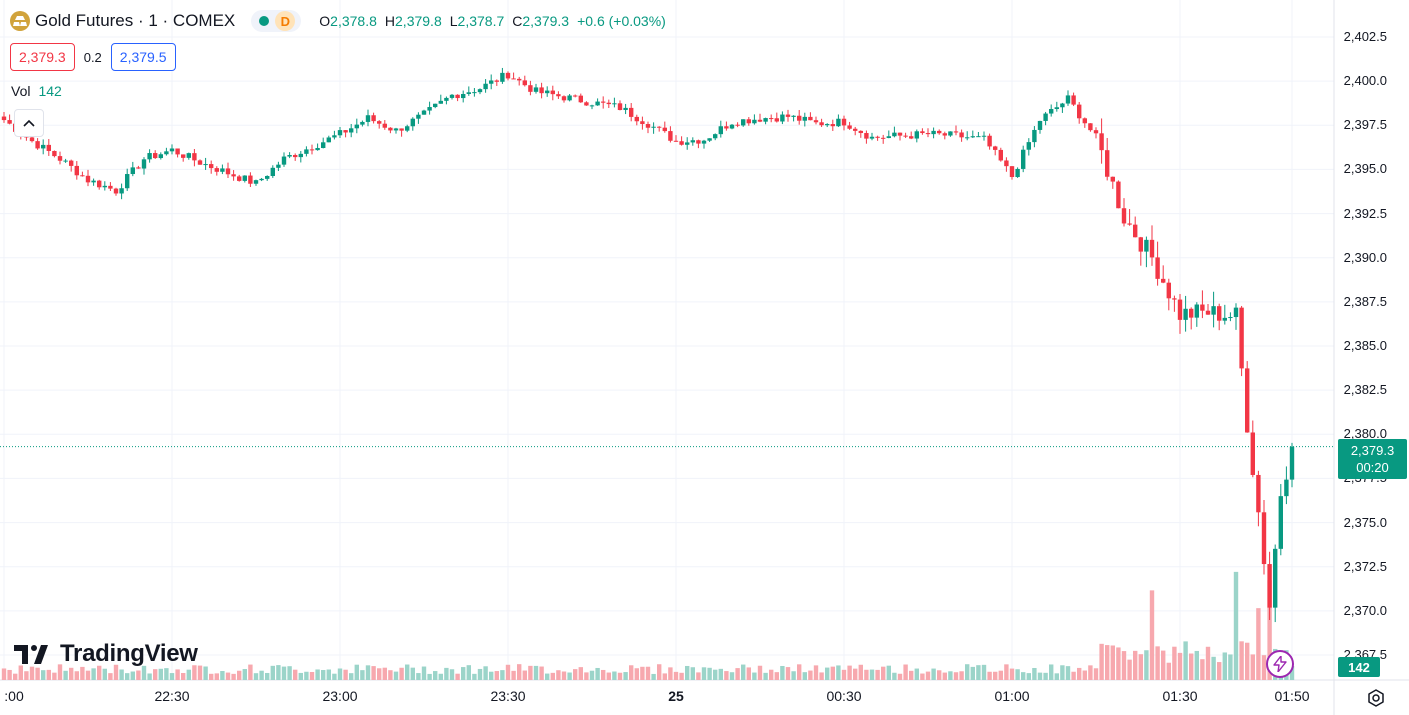  Describe the element at coordinates (1365, 522) in the screenshot. I see `price-axis-label: 2,375.0` at that location.